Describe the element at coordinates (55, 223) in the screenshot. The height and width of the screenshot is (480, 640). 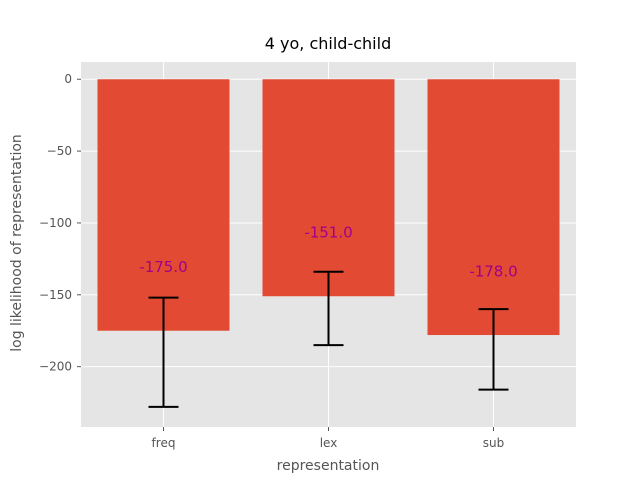
I see `y-tick-label: −100` at that location.